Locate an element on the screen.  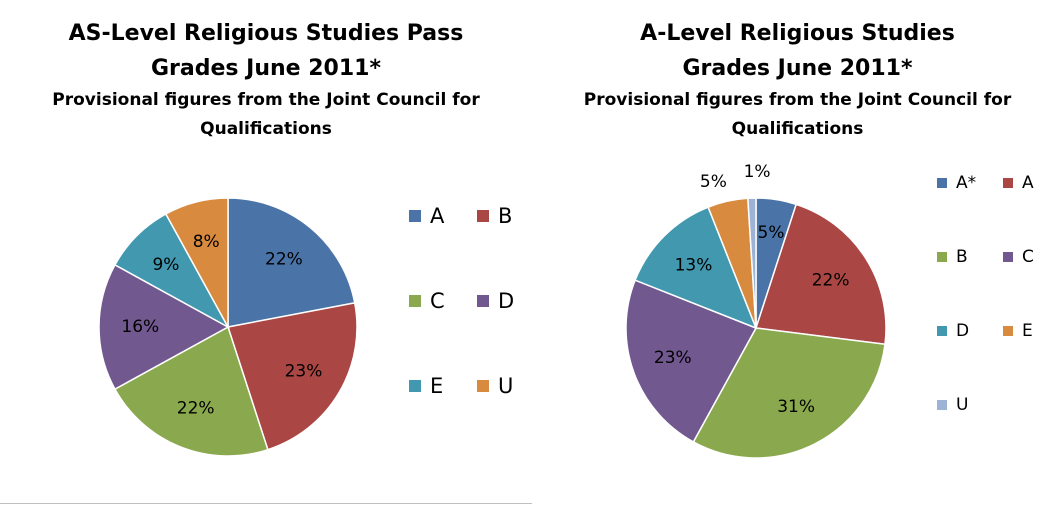
data-label: 16% is located at coordinates (140, 327).